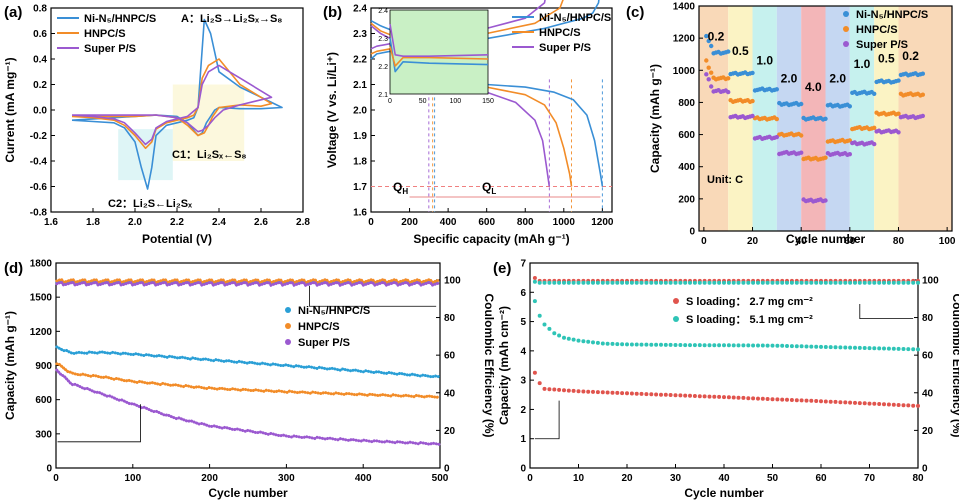 This screenshot has width=959, height=502. Describe the element at coordinates (899, 241) in the screenshot. I see `x-tick-label: 80` at that location.